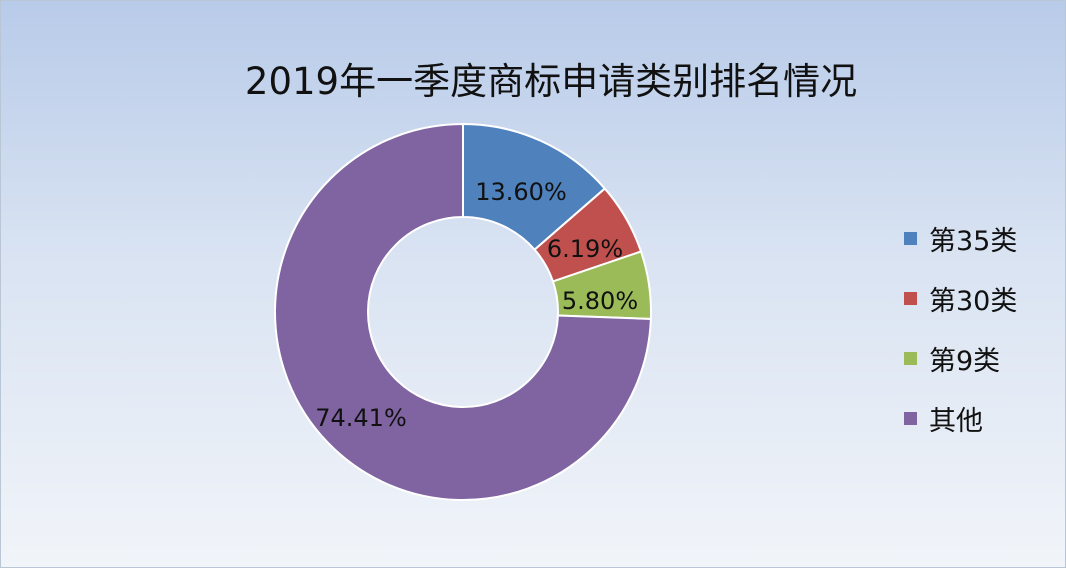 The image size is (1066, 568). What do you see at coordinates (585, 249) in the screenshot?
I see `data-label-30: 6.19%` at bounding box center [585, 249].